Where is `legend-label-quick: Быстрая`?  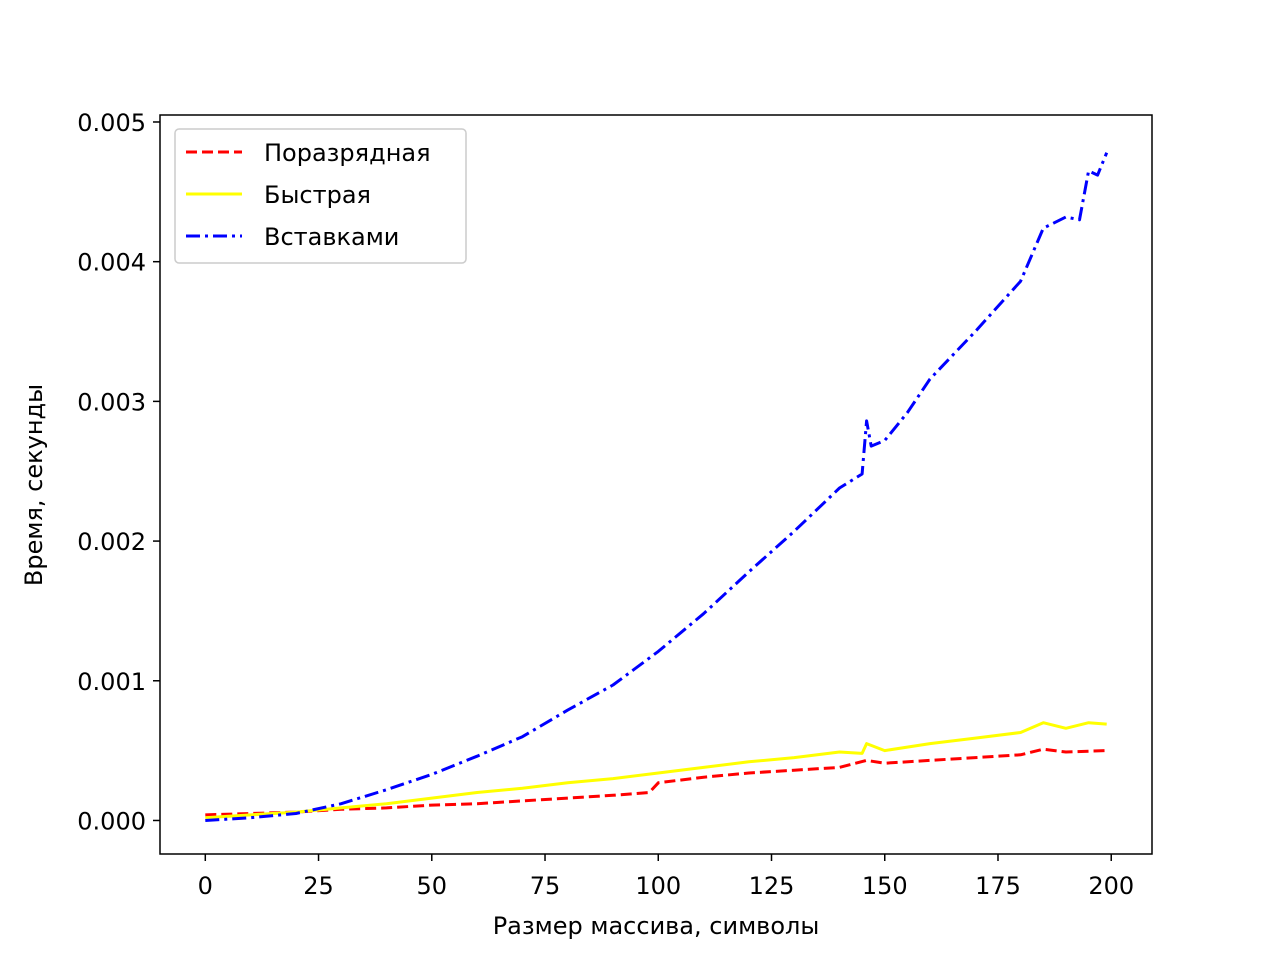
legend-label-quick: Быстрая is located at coordinates (317, 195).